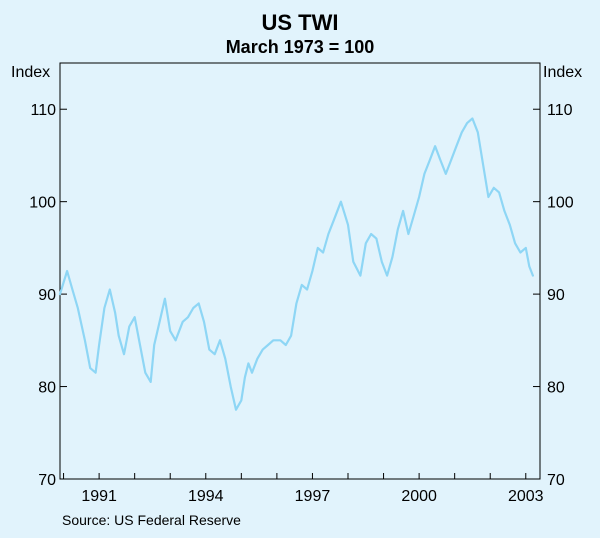  I want to click on y-tick-label-right: 100, so click(560, 203).